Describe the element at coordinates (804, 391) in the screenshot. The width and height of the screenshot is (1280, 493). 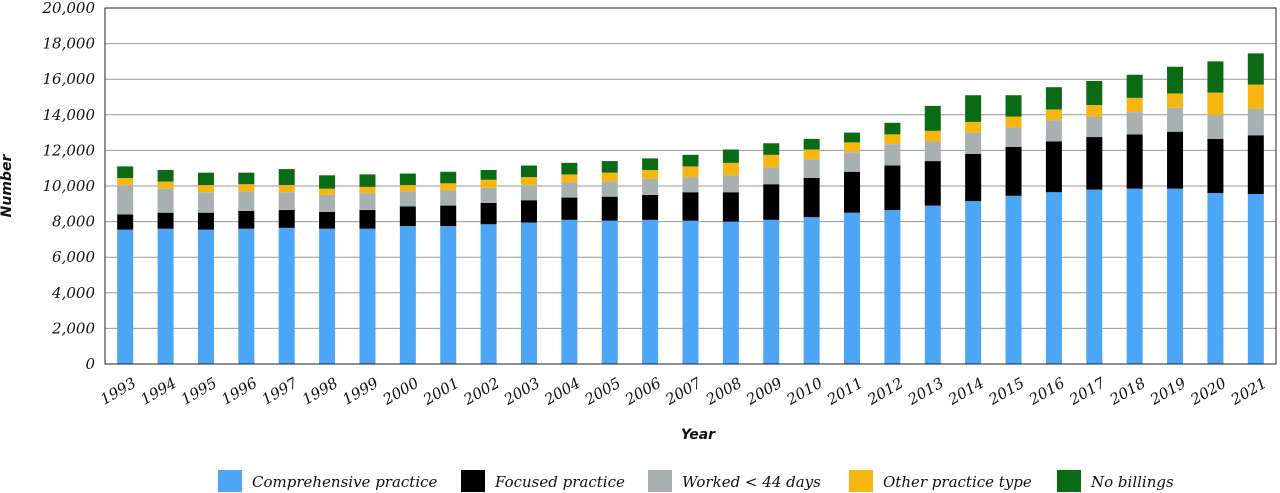
I see `x-tick-label: 2010` at that location.